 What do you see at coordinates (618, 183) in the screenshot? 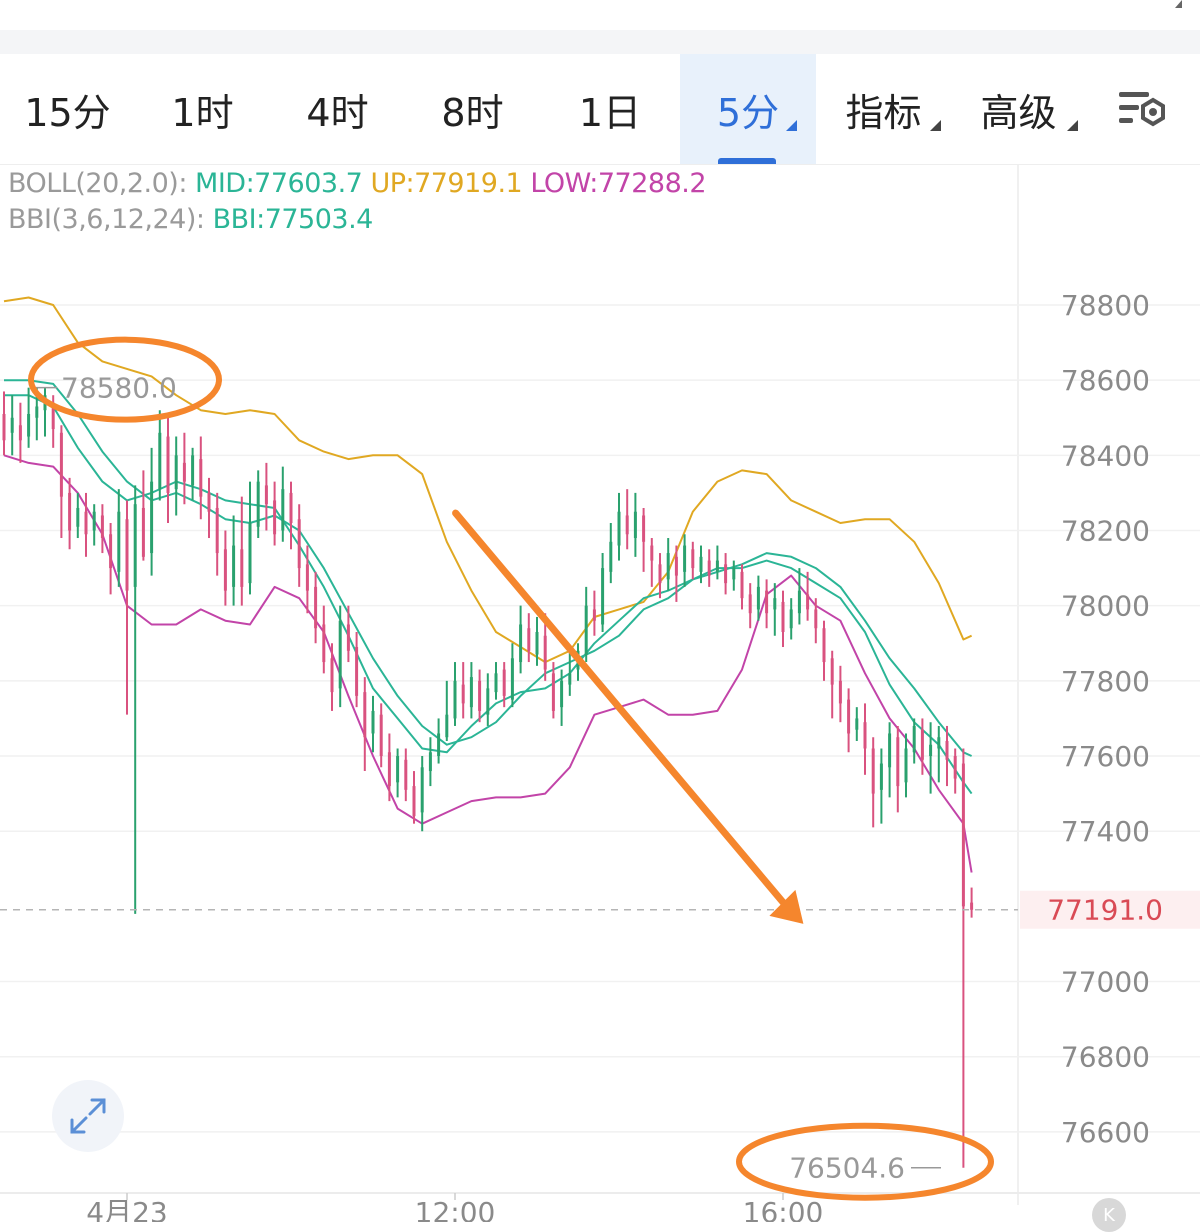
I see `boll-low-value: LOW:77288.2` at bounding box center [618, 183].